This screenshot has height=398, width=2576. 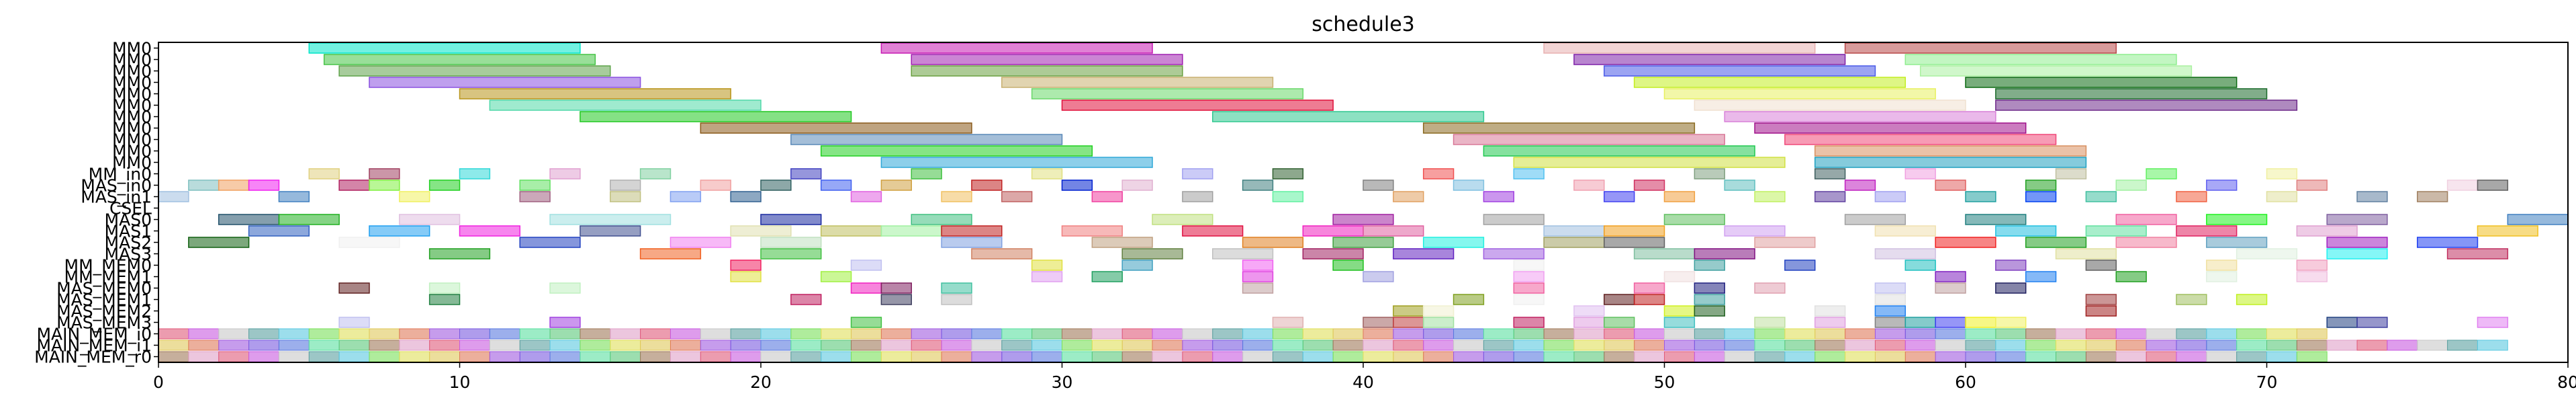 I want to click on x-tick-label: 40, so click(x=1363, y=382).